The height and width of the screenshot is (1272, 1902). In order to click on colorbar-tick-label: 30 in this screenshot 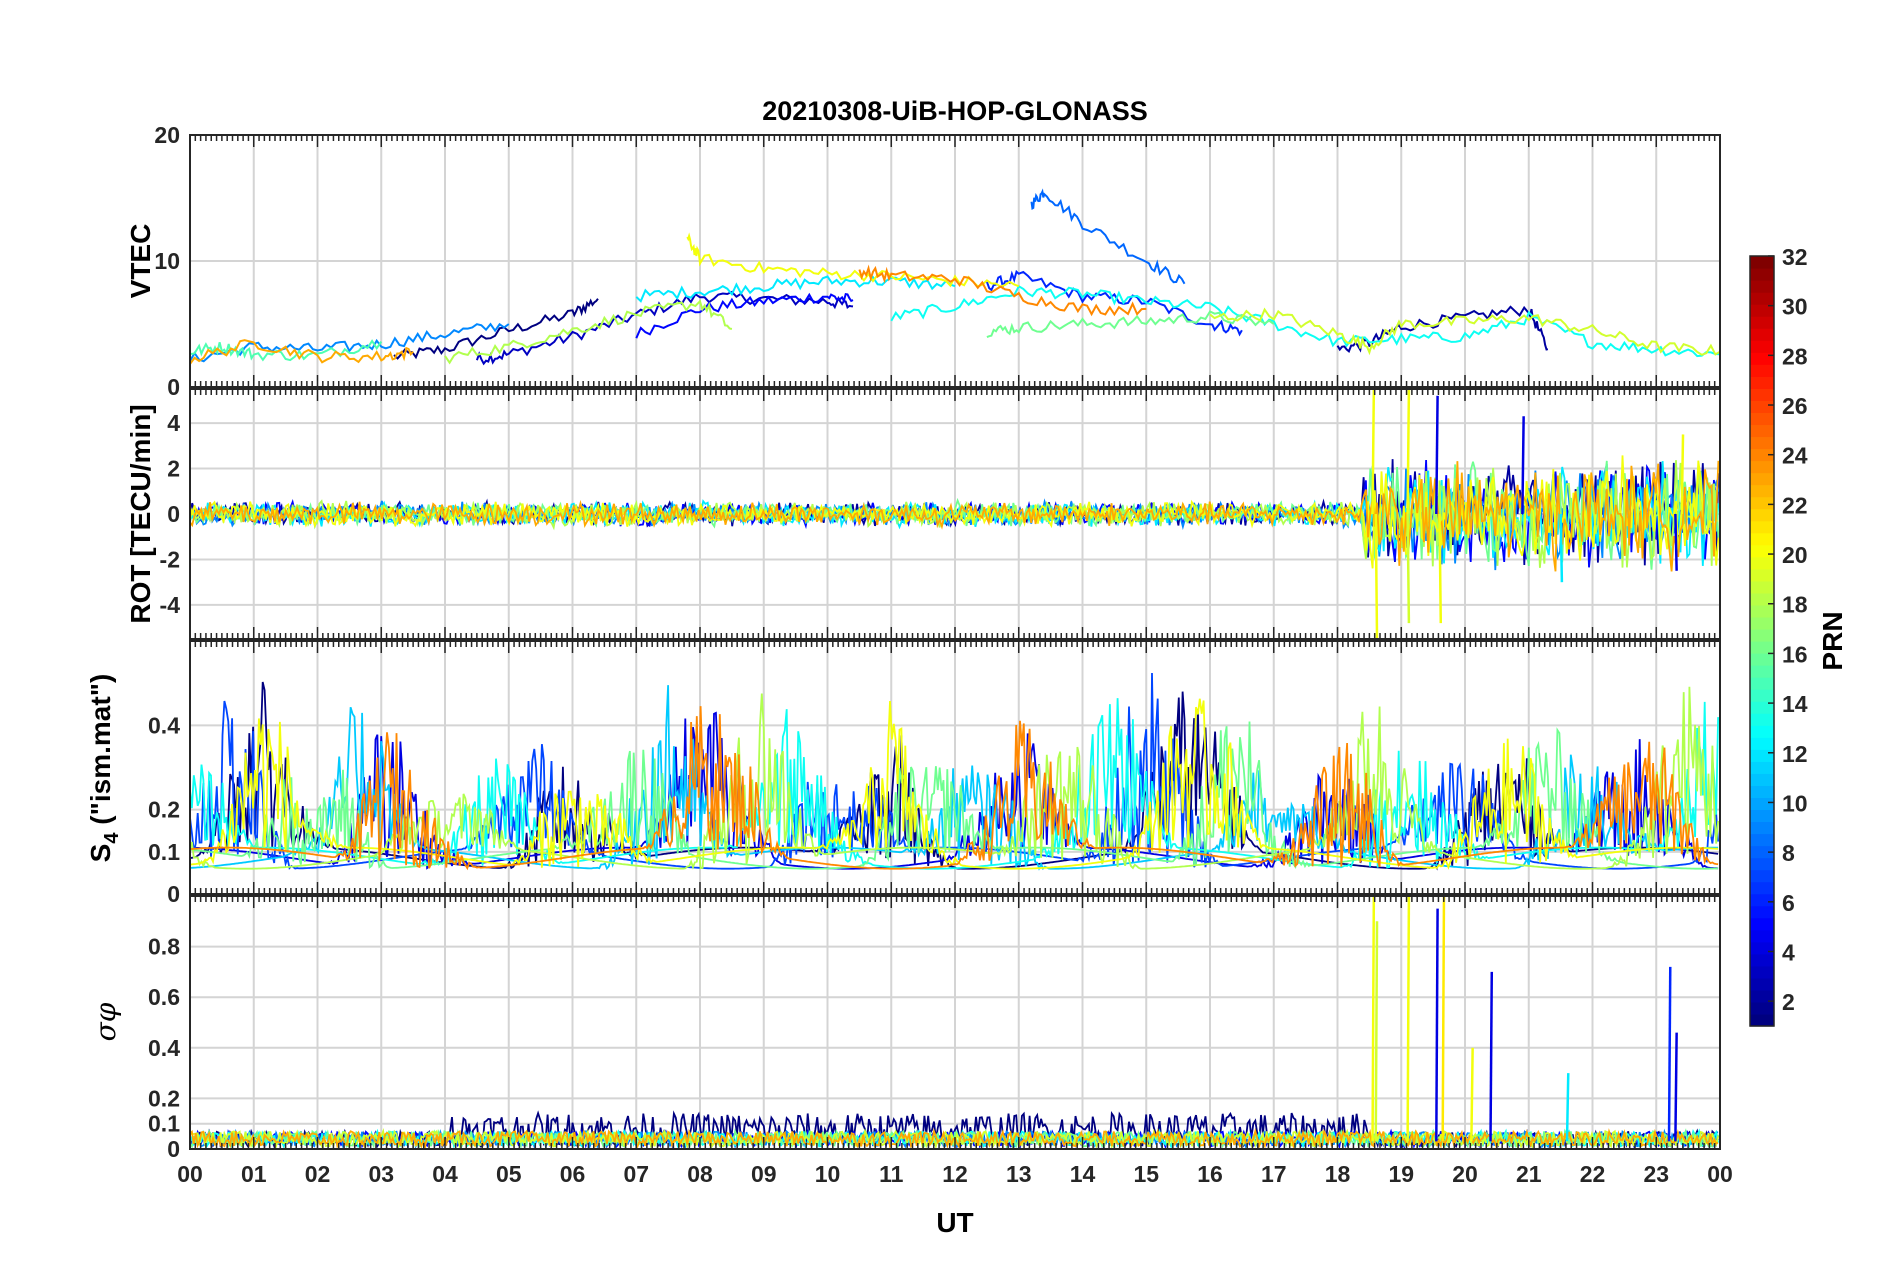, I will do `click(1795, 307)`.